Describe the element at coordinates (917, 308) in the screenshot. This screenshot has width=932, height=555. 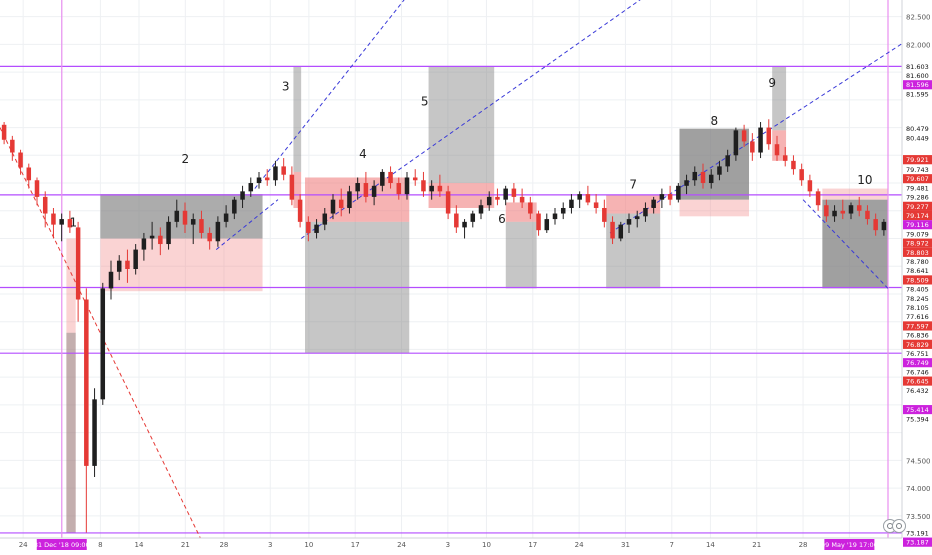
I see `price-label: 78.105` at that location.